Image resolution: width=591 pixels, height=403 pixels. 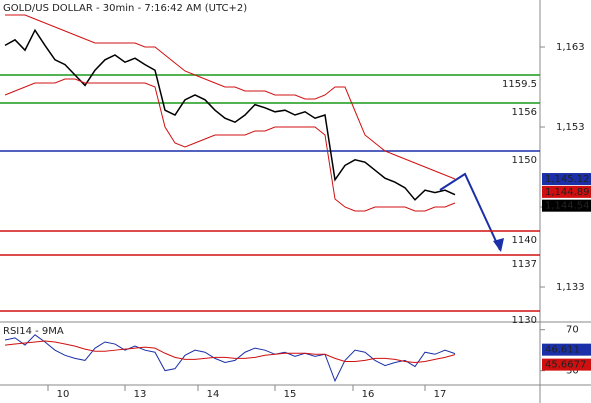 What do you see at coordinates (524, 264) in the screenshot?
I see `level-label: 1137` at bounding box center [524, 264].